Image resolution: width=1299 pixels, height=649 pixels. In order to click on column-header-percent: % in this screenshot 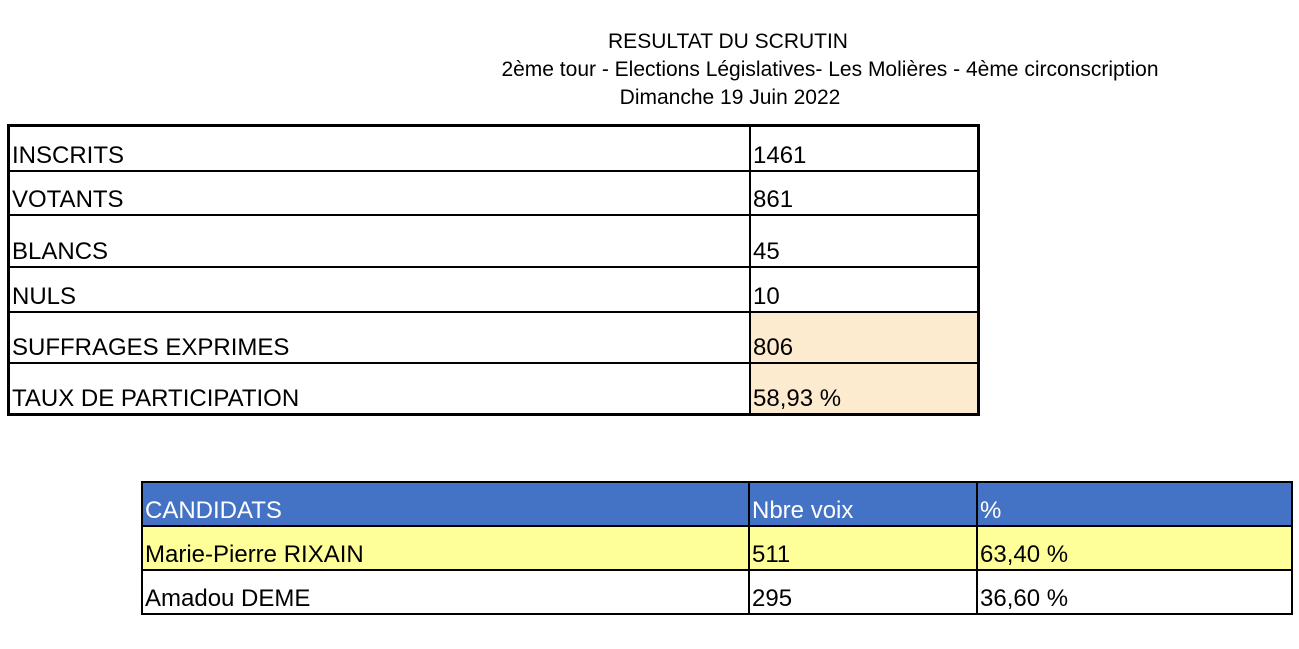, I will do `click(1134, 504)`.